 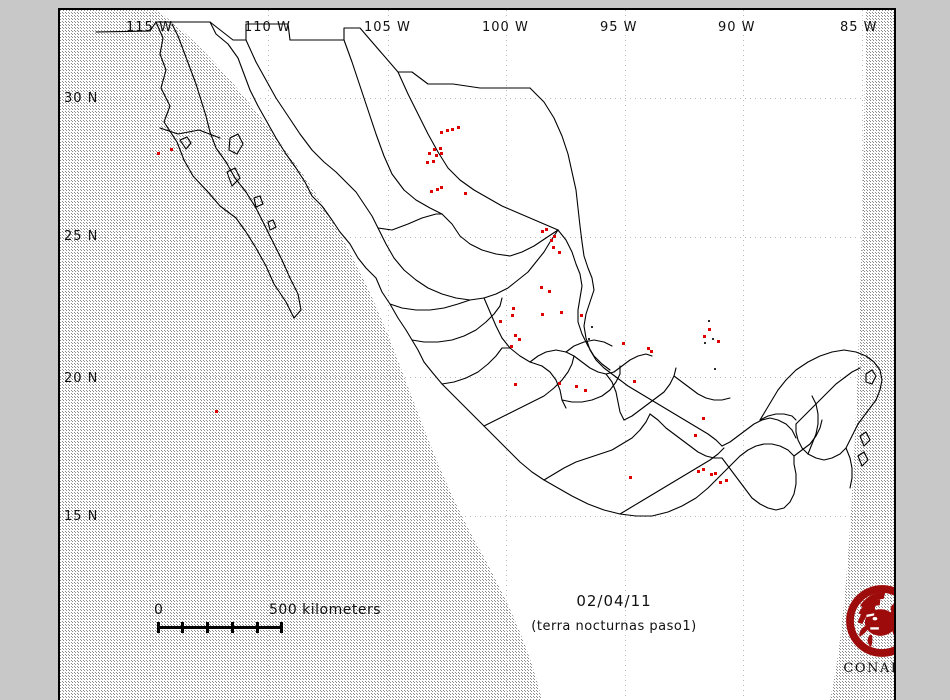 I want to click on lon-tick-label: 115 W, so click(x=149, y=27).